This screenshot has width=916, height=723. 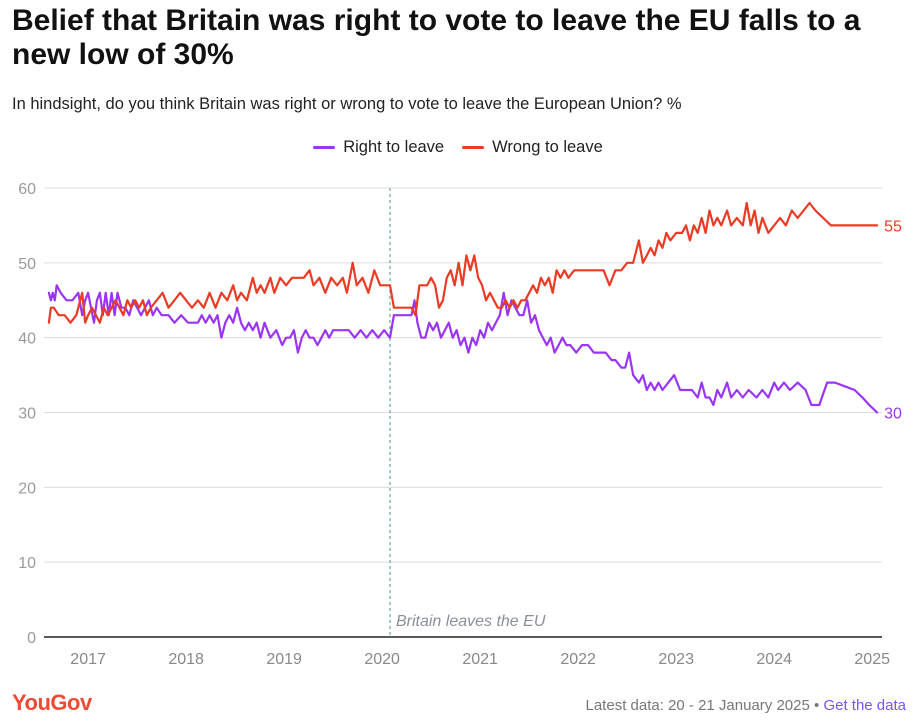 I want to click on latest-data-text: Latest data: 20 - 21 January 2025, so click(x=697, y=705).